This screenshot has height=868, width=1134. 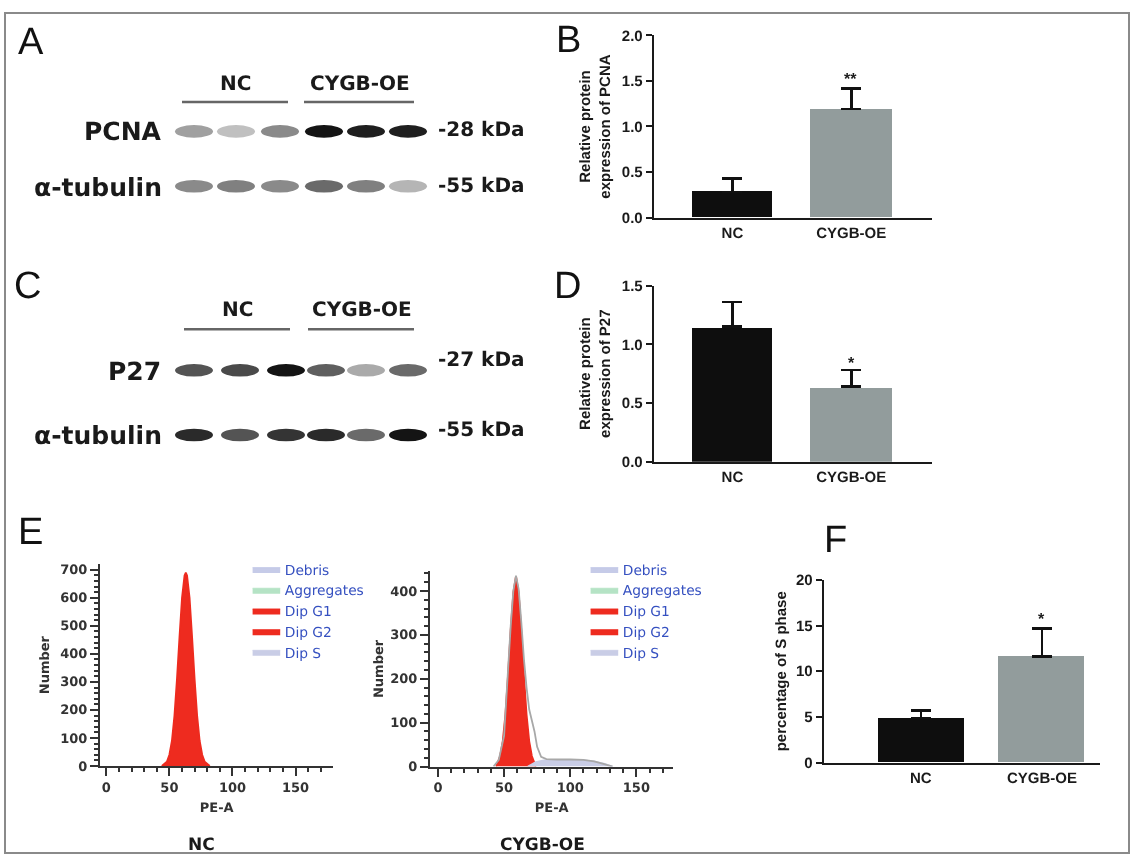 I want to click on category-label: -27 kDa, so click(x=481, y=361).